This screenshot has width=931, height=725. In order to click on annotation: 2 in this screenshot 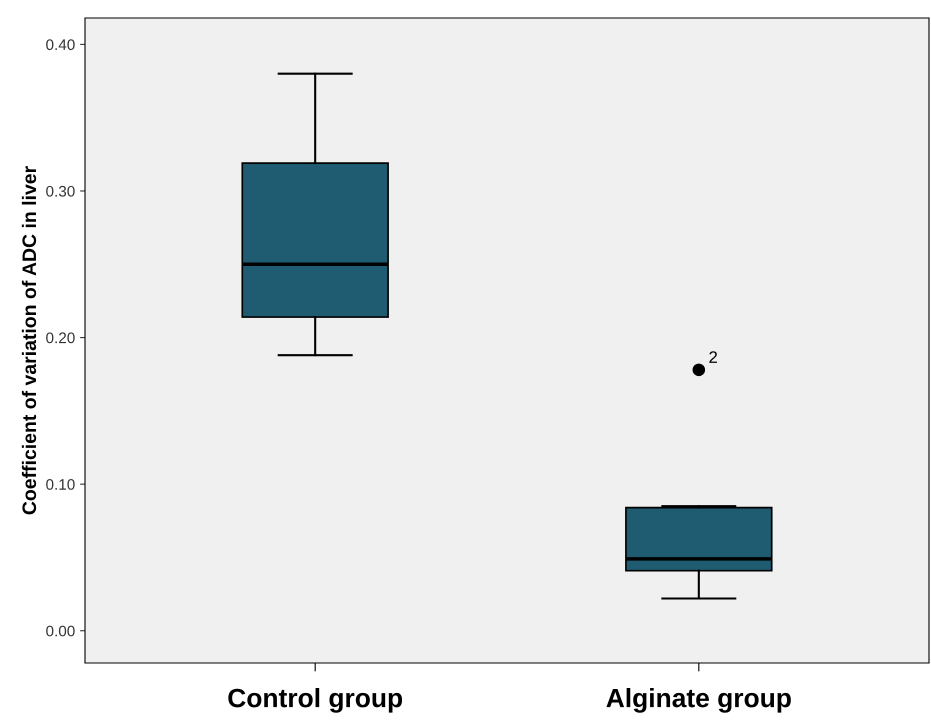, I will do `click(713, 357)`.